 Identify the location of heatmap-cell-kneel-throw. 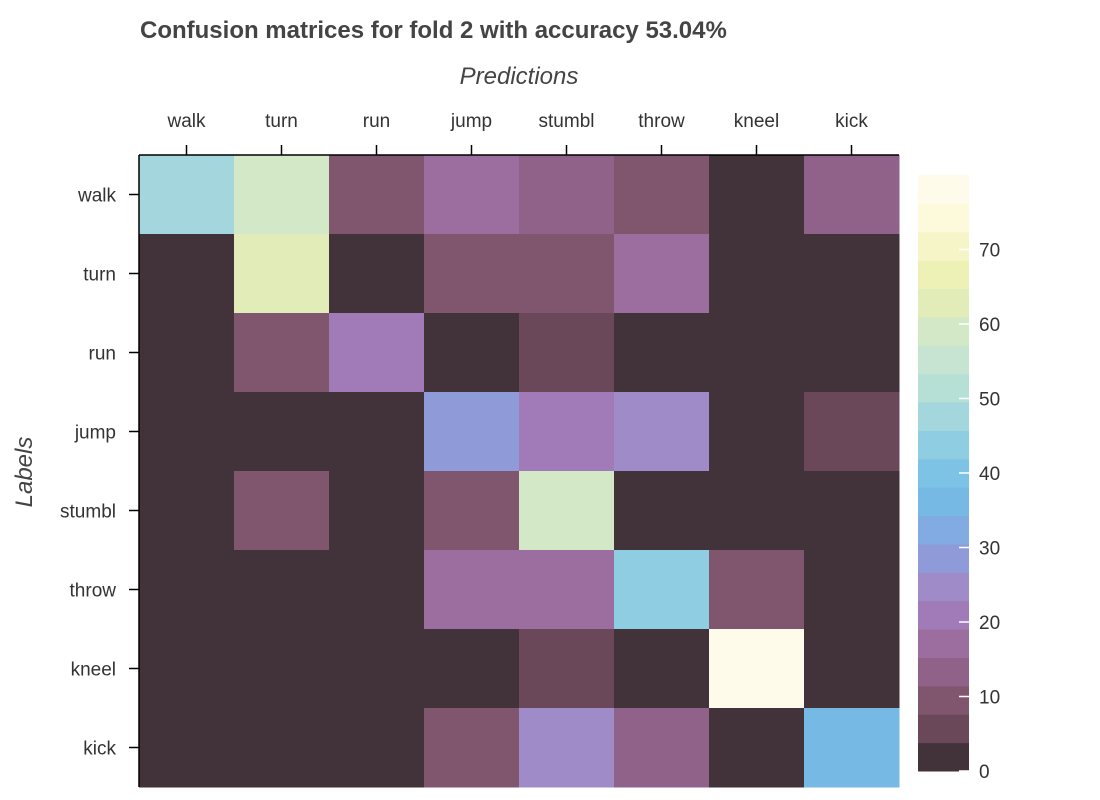
(662, 669).